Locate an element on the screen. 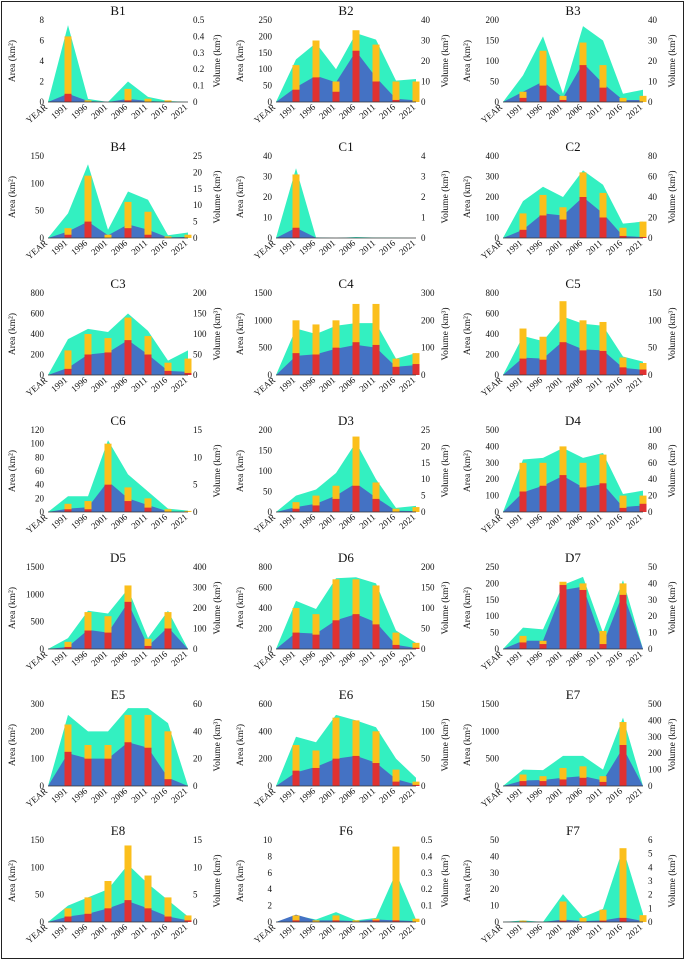 This screenshot has width=685, height=960. y2-tick-label: 40 is located at coordinates (653, 197).